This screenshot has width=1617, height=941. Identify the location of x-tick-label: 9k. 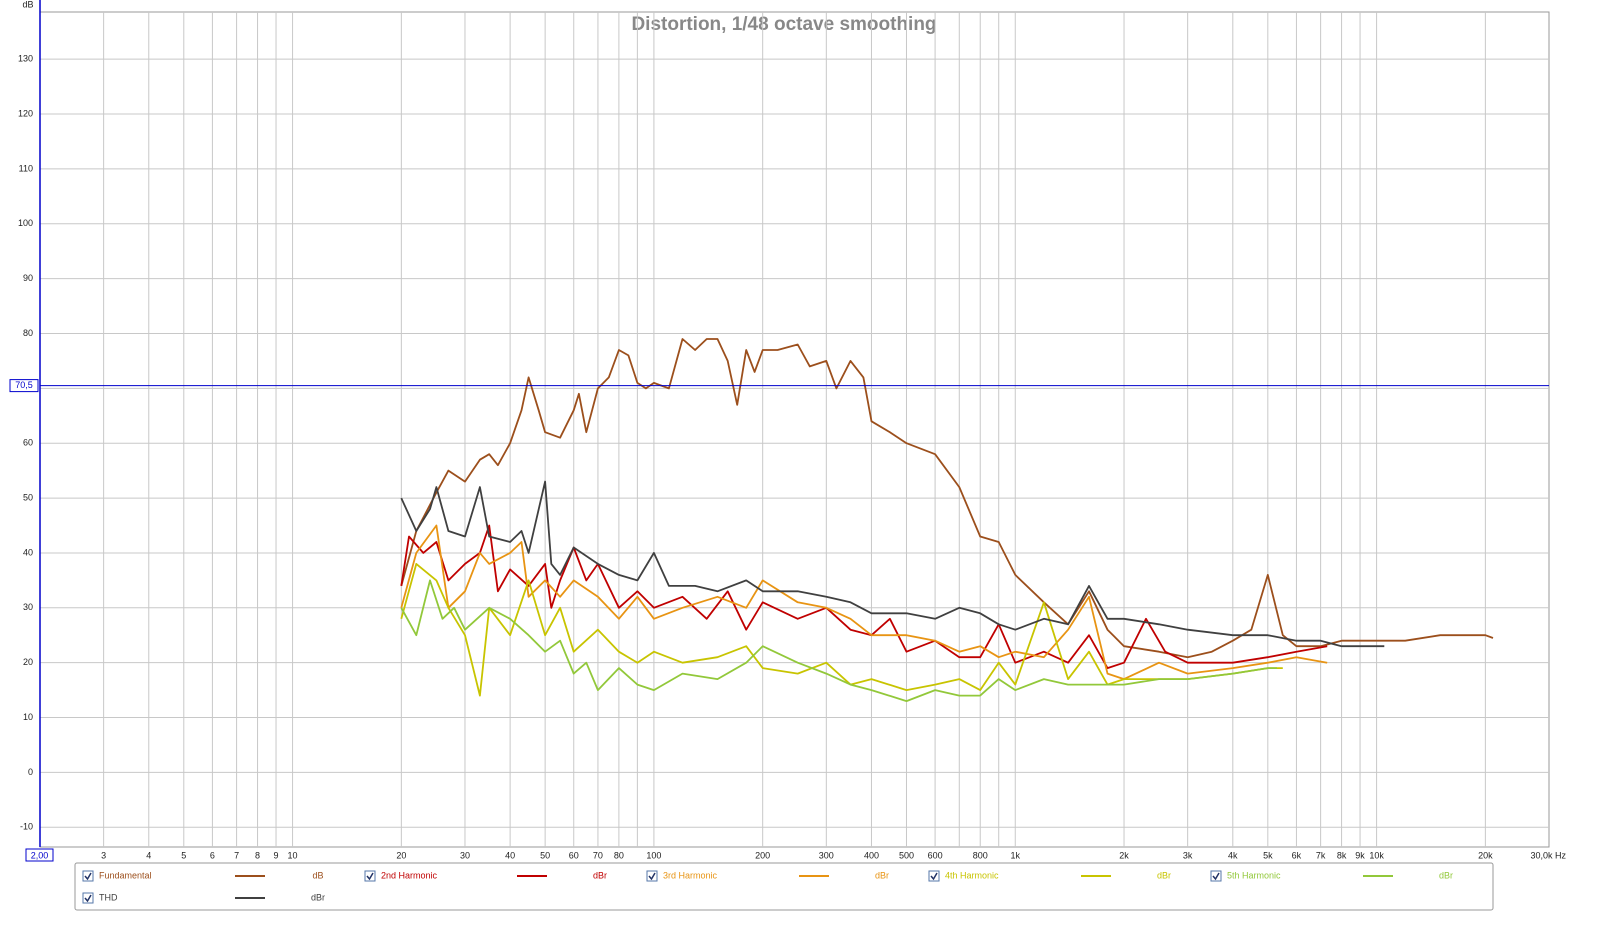
(1360, 855).